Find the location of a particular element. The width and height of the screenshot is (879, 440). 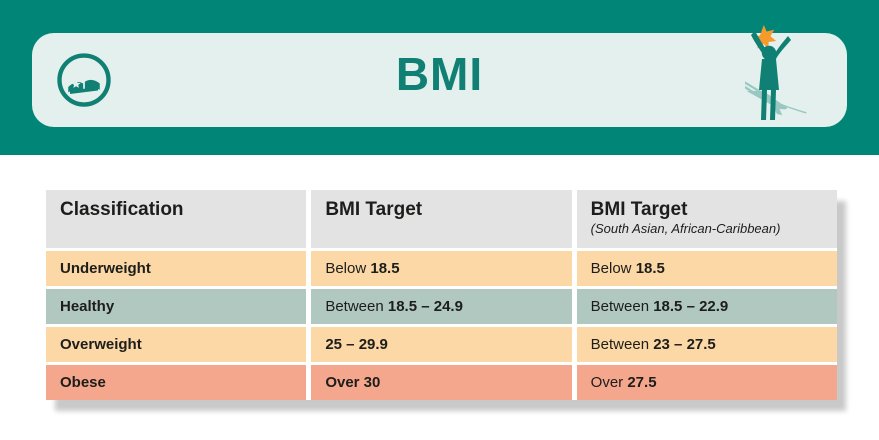

star-icon is located at coordinates (764, 37).